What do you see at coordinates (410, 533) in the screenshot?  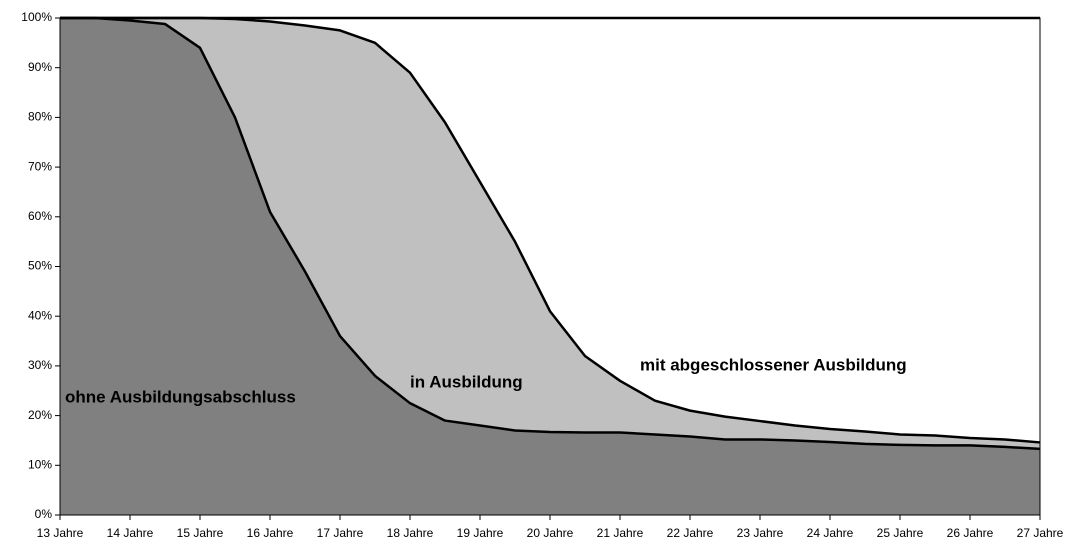 I see `x-tick-label: 18 Jahre` at bounding box center [410, 533].